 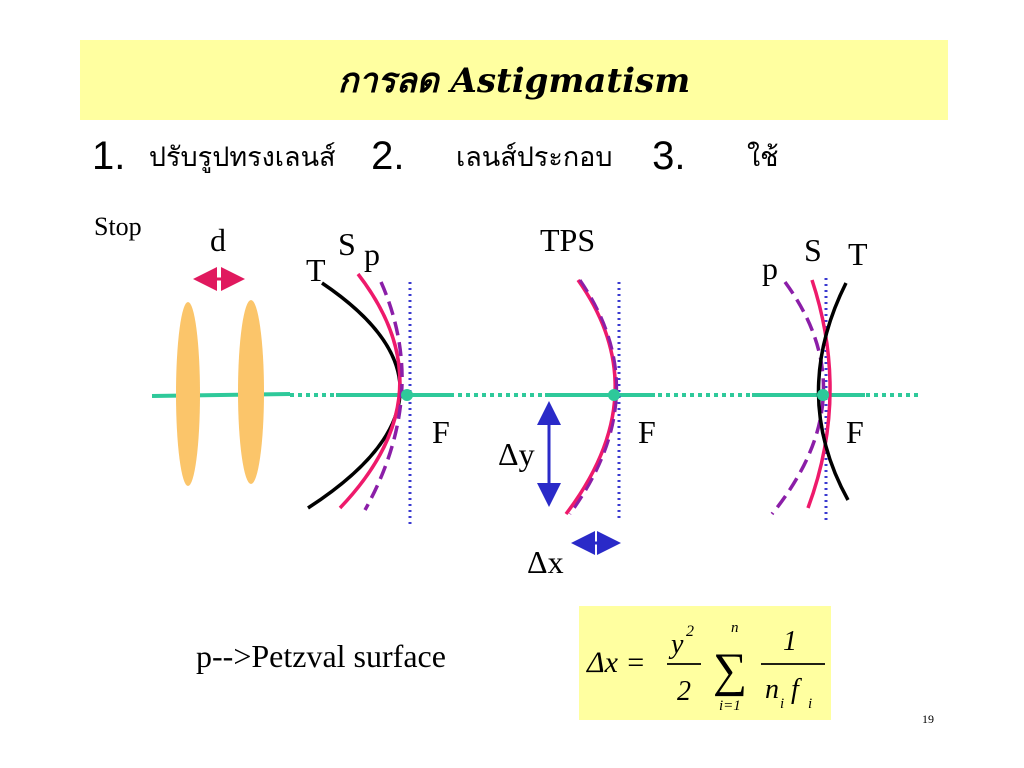 What do you see at coordinates (218, 240) in the screenshot?
I see `spacing-label: d` at bounding box center [218, 240].